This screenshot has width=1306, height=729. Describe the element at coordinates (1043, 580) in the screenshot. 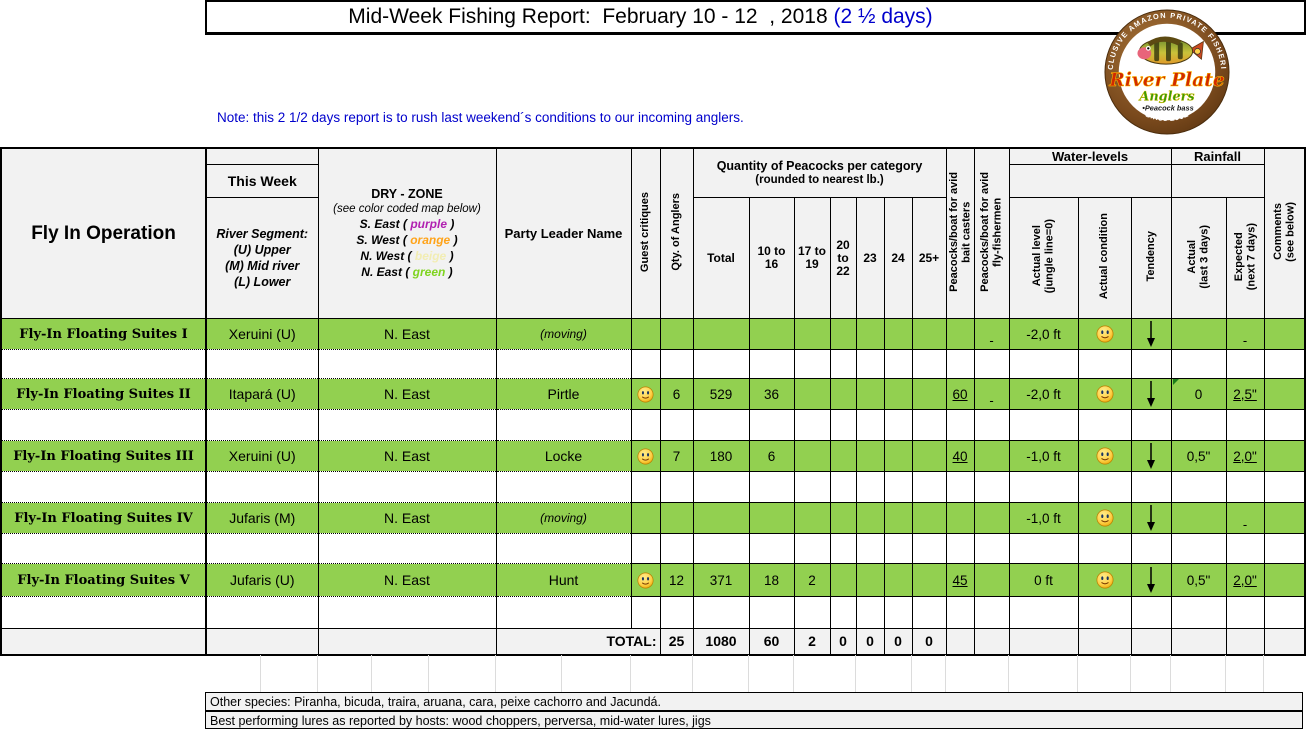

I see `water-level-cell: 0 ft` at that location.